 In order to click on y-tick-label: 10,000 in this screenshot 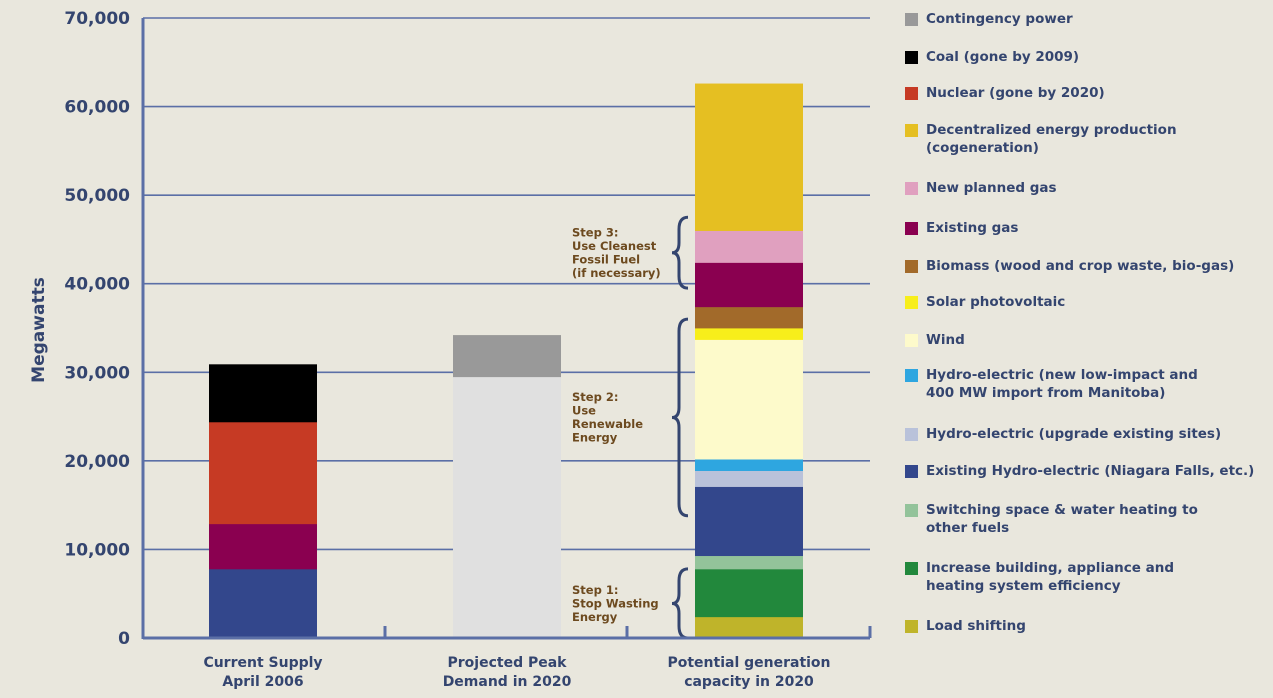, I will do `click(97, 550)`.